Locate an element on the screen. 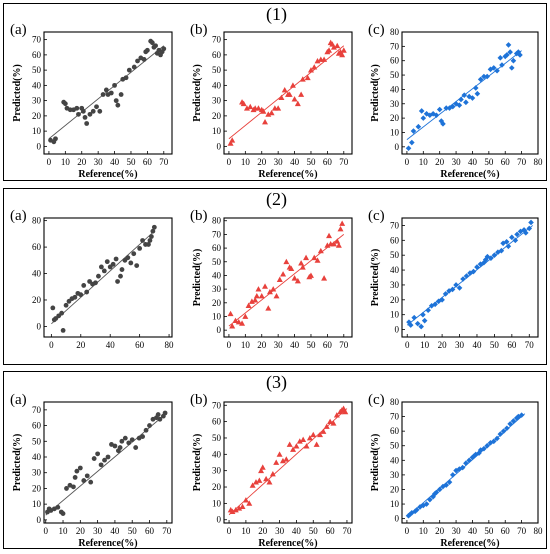  y-tick-label: 60 is located at coordinates (395, 61).